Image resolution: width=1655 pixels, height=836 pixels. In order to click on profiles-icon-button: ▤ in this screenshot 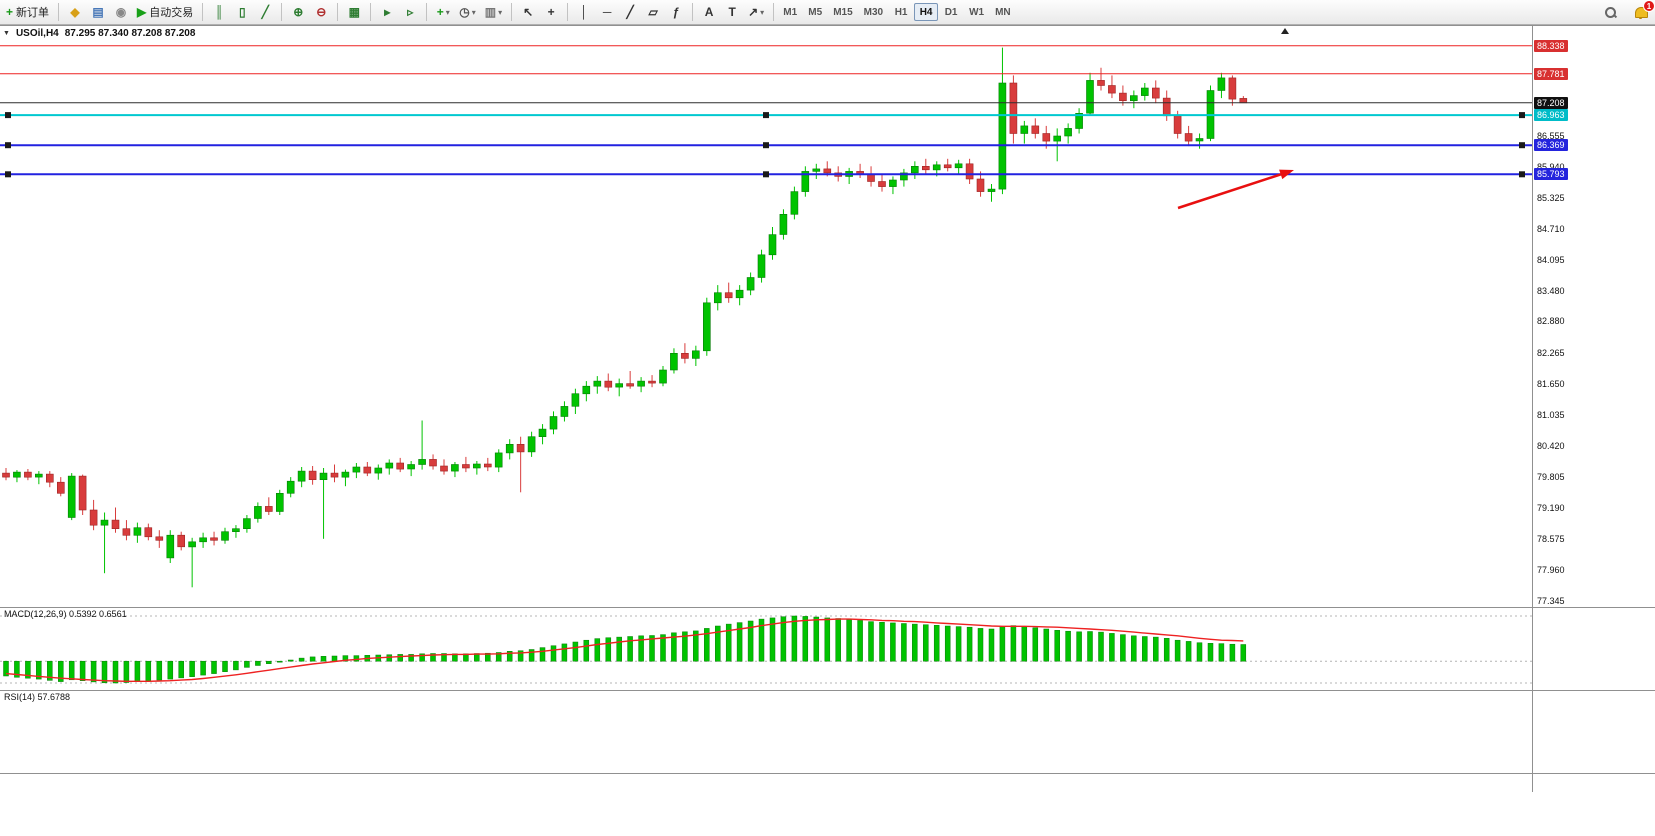, I will do `click(98, 12)`.